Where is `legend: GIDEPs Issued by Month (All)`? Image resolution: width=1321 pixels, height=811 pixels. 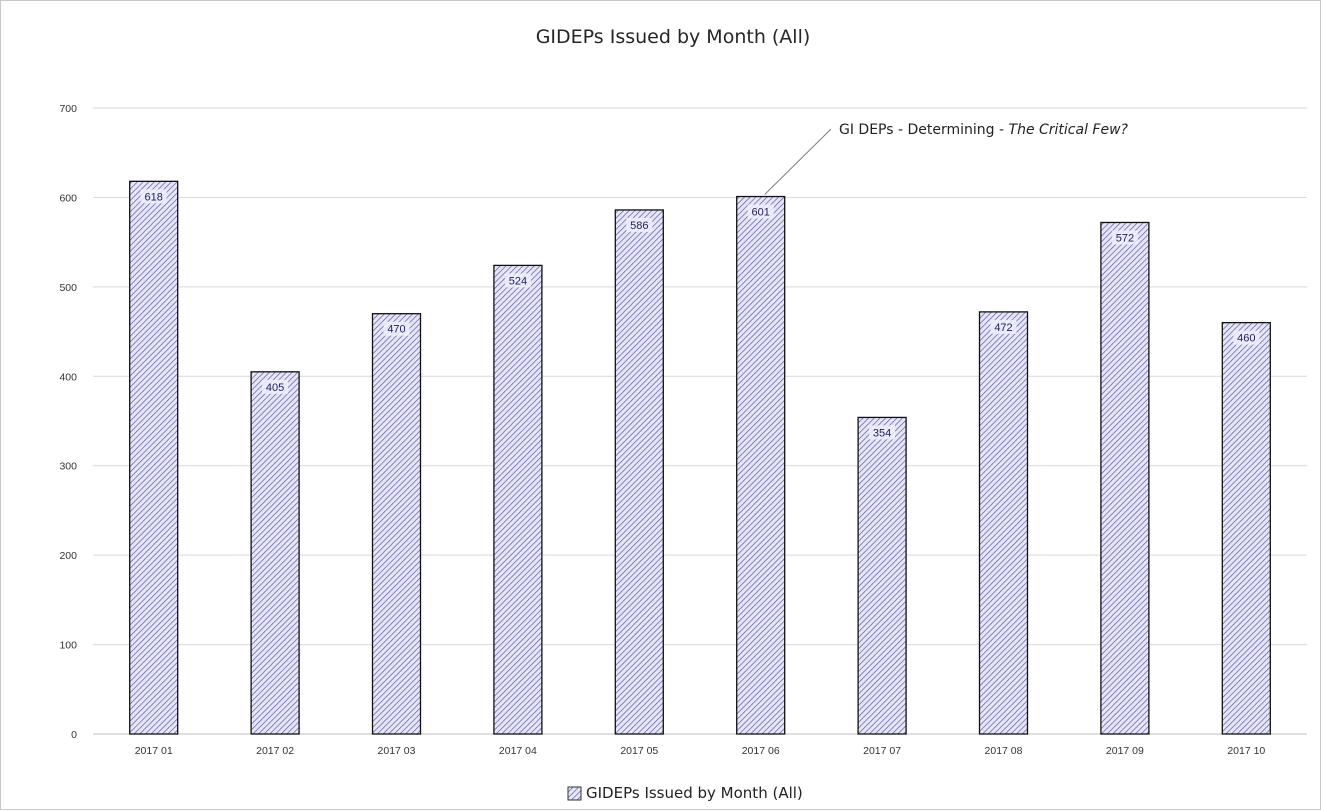
legend: GIDEPs Issued by Month (All) is located at coordinates (685, 793).